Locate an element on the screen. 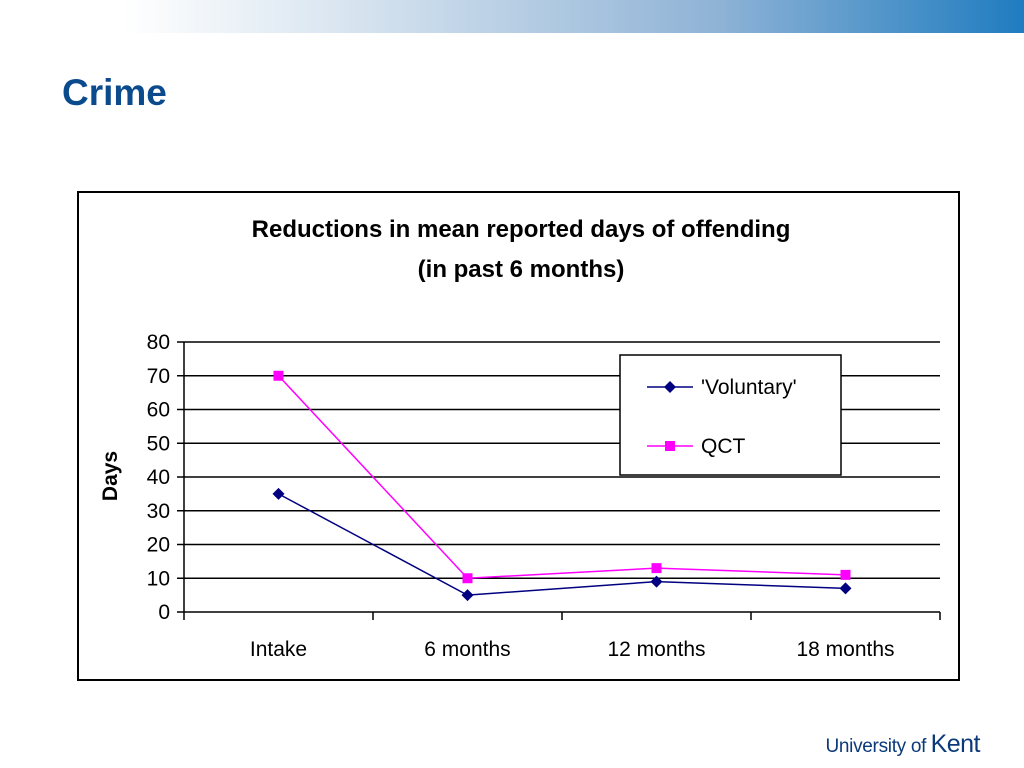  x-tick-label-1: 6 months is located at coordinates (467, 649).